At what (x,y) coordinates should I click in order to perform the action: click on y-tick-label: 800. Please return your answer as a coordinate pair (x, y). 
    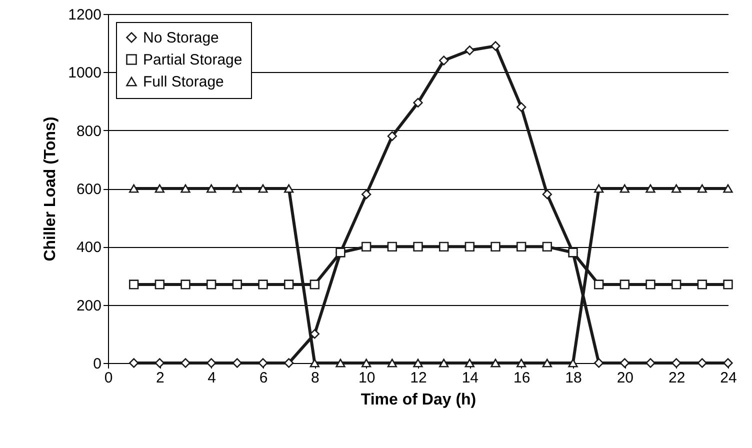
    Looking at the image, I should click on (89, 131).